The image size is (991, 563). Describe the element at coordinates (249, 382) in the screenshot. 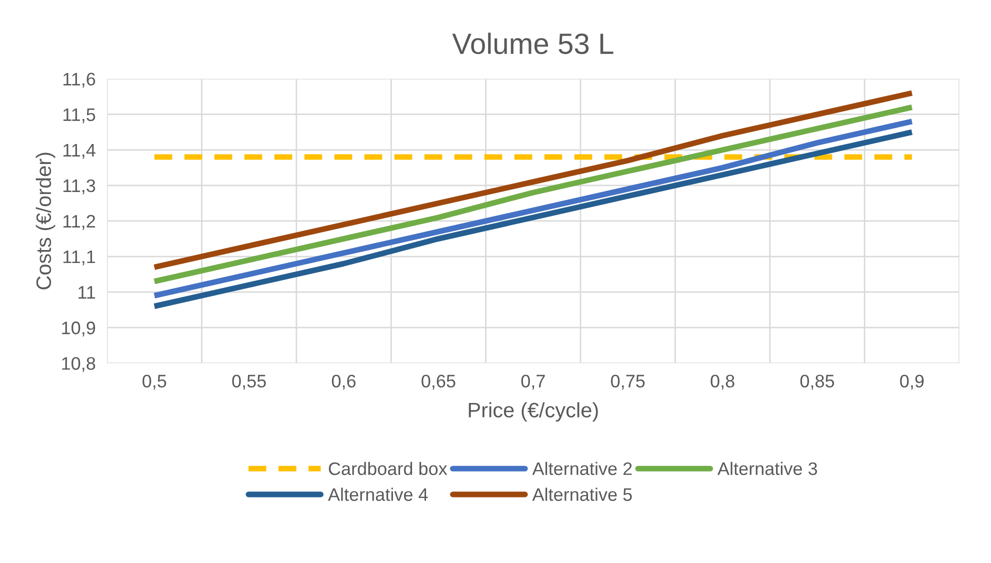

I see `x-tick-label: 0,55` at that location.